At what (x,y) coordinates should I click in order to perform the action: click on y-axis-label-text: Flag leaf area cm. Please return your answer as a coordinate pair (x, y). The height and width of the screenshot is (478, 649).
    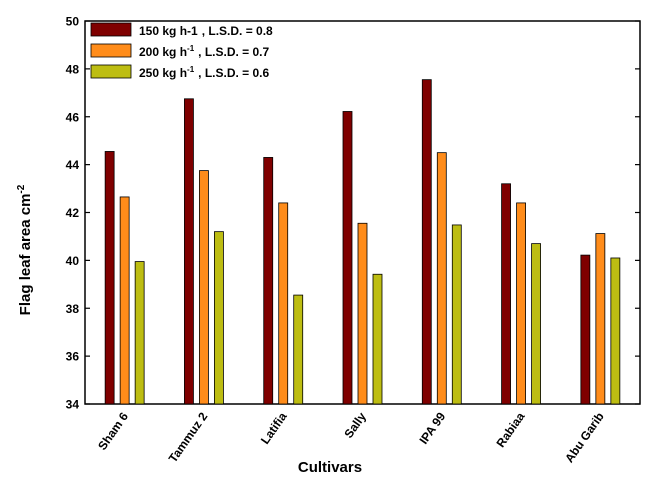
    Looking at the image, I should click on (25, 255).